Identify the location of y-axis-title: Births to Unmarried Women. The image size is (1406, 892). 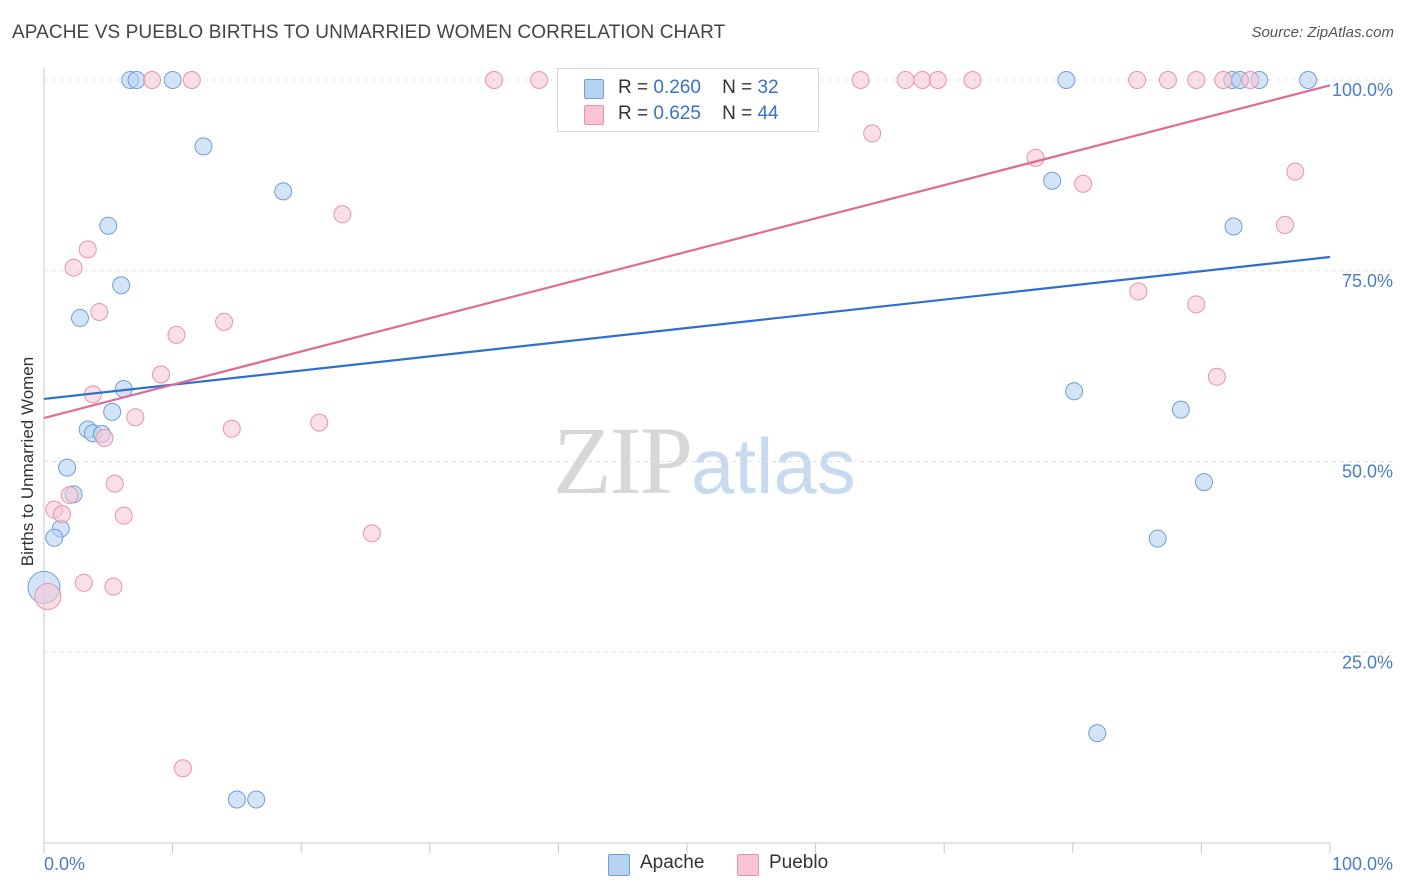
(27, 461).